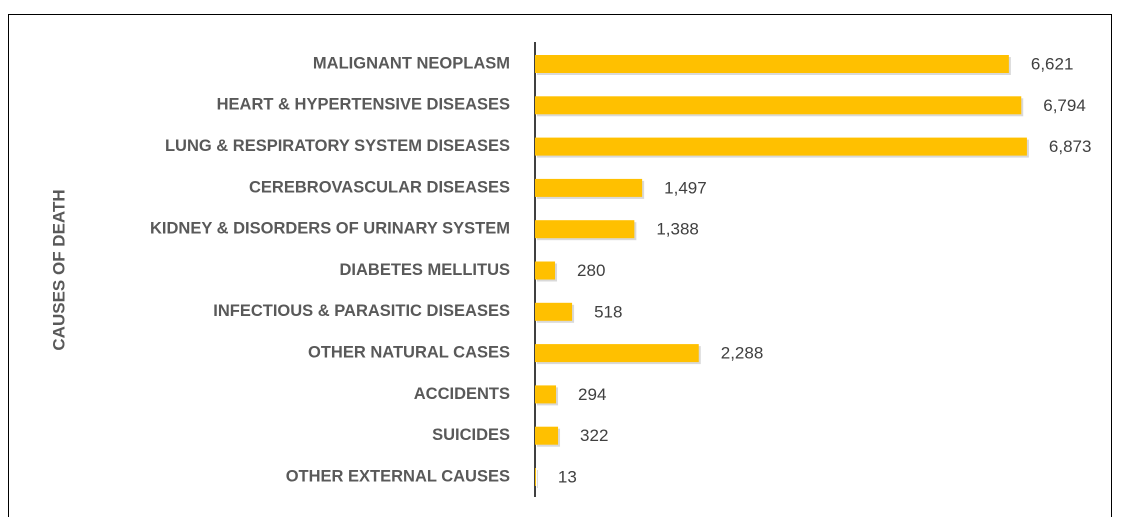 The image size is (1123, 517). I want to click on value-label: 6,873, so click(1070, 146).